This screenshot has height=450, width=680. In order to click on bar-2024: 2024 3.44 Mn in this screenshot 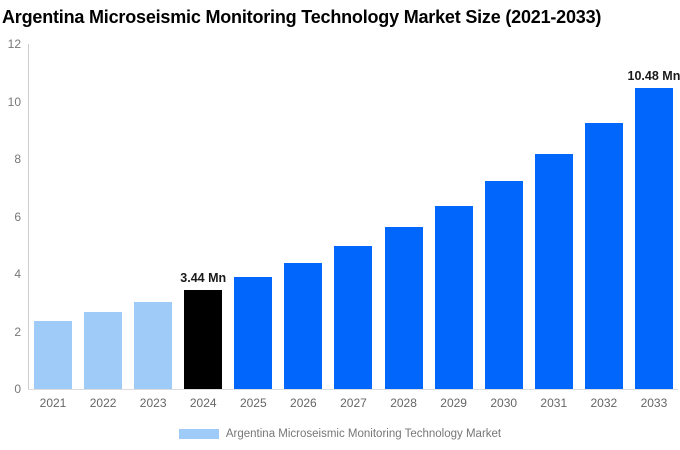, I will do `click(203, 340)`.